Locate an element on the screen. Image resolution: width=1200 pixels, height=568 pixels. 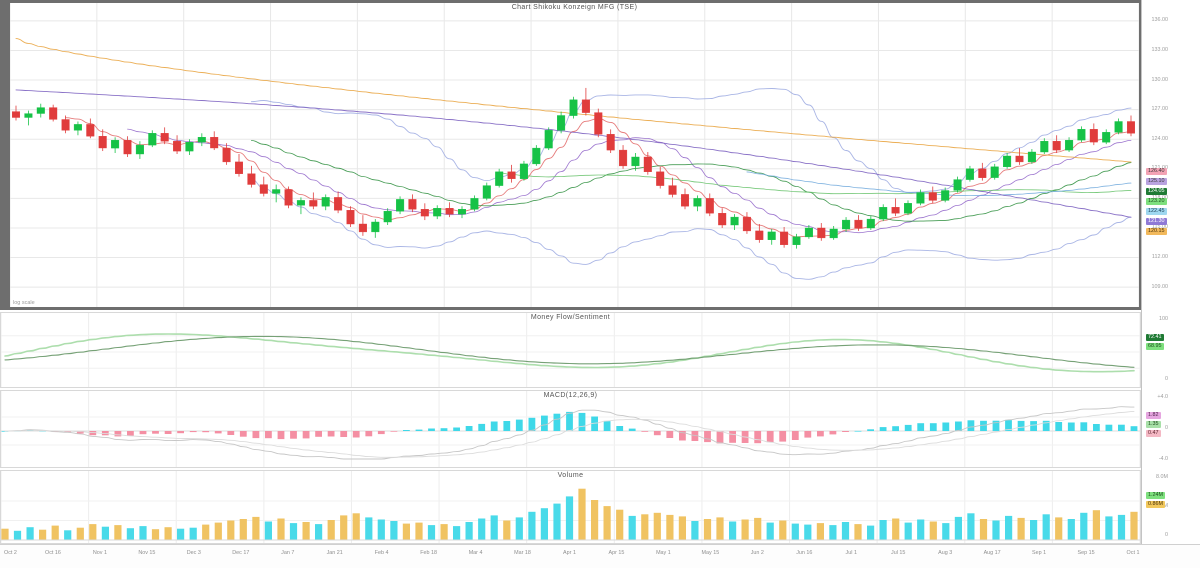
date-axis-label: Feb 18 is located at coordinates (429, 553).